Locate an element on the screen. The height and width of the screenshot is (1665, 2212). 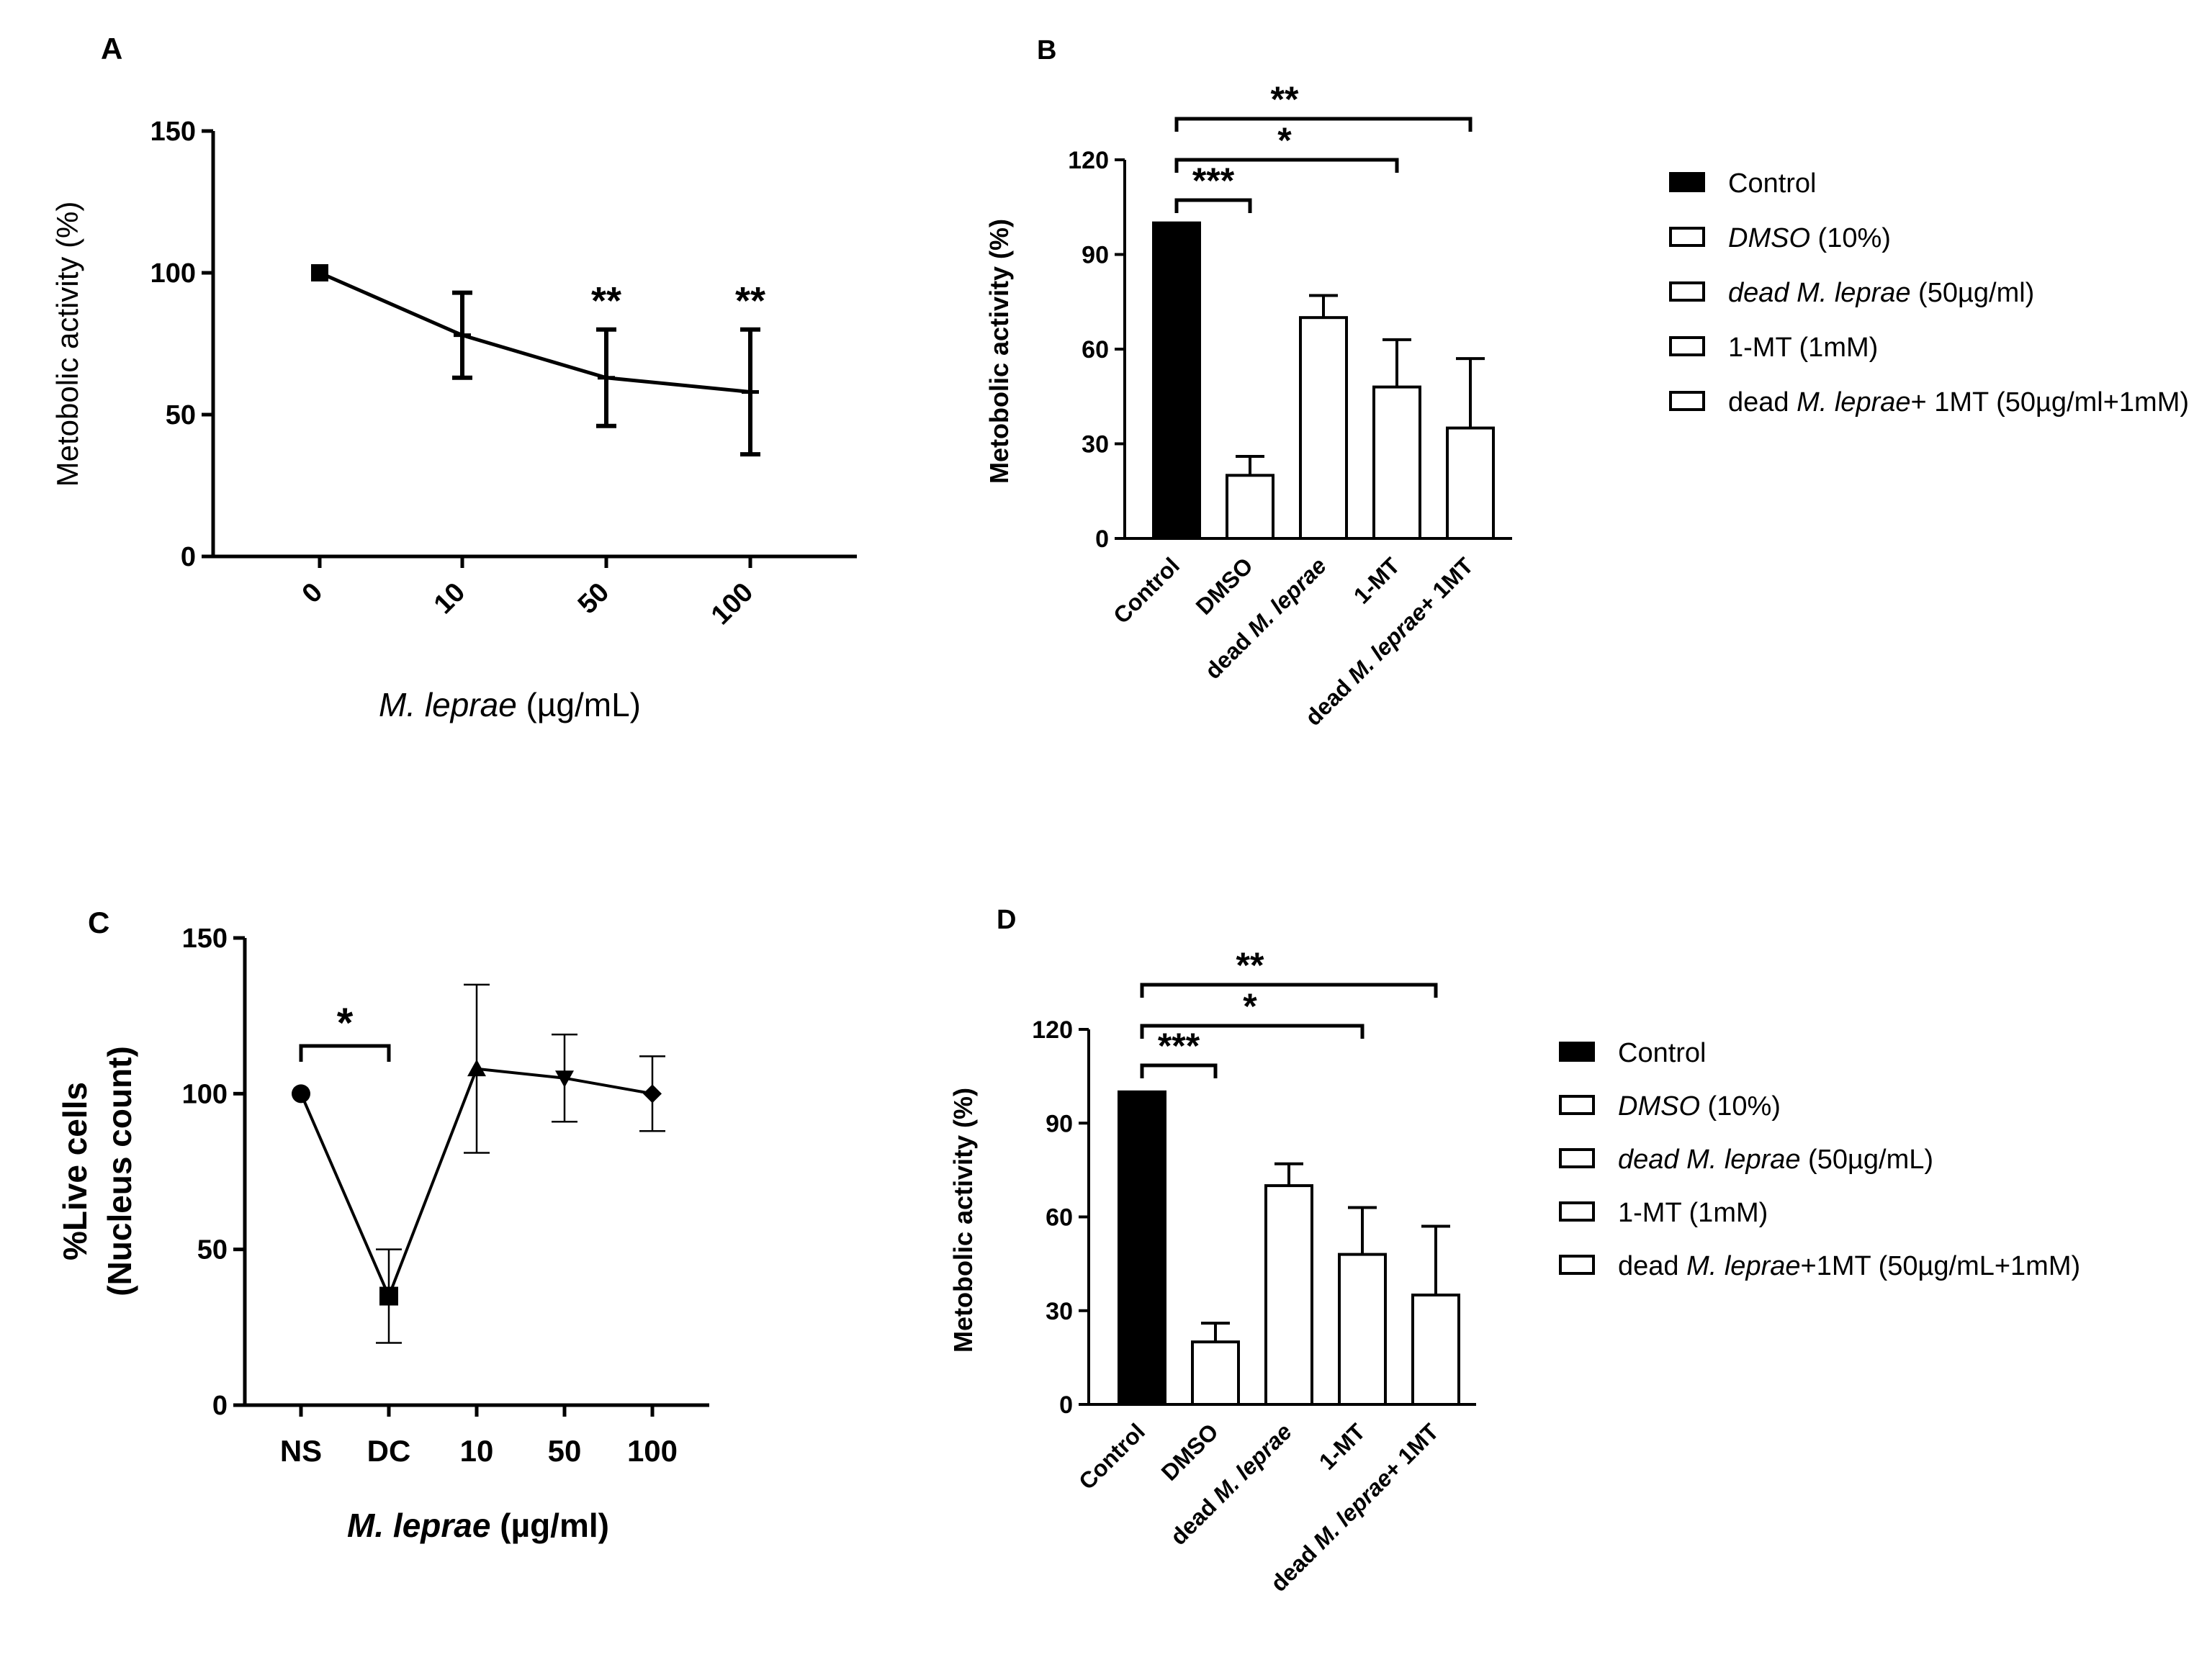
panel-letter-a: A is located at coordinates (111, 49).